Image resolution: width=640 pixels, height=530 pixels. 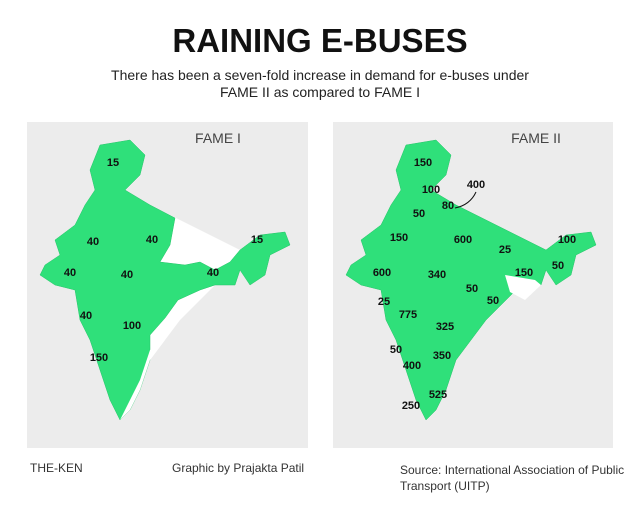 I want to click on credit: Graphic by Prajakta Patil, so click(x=238, y=468).